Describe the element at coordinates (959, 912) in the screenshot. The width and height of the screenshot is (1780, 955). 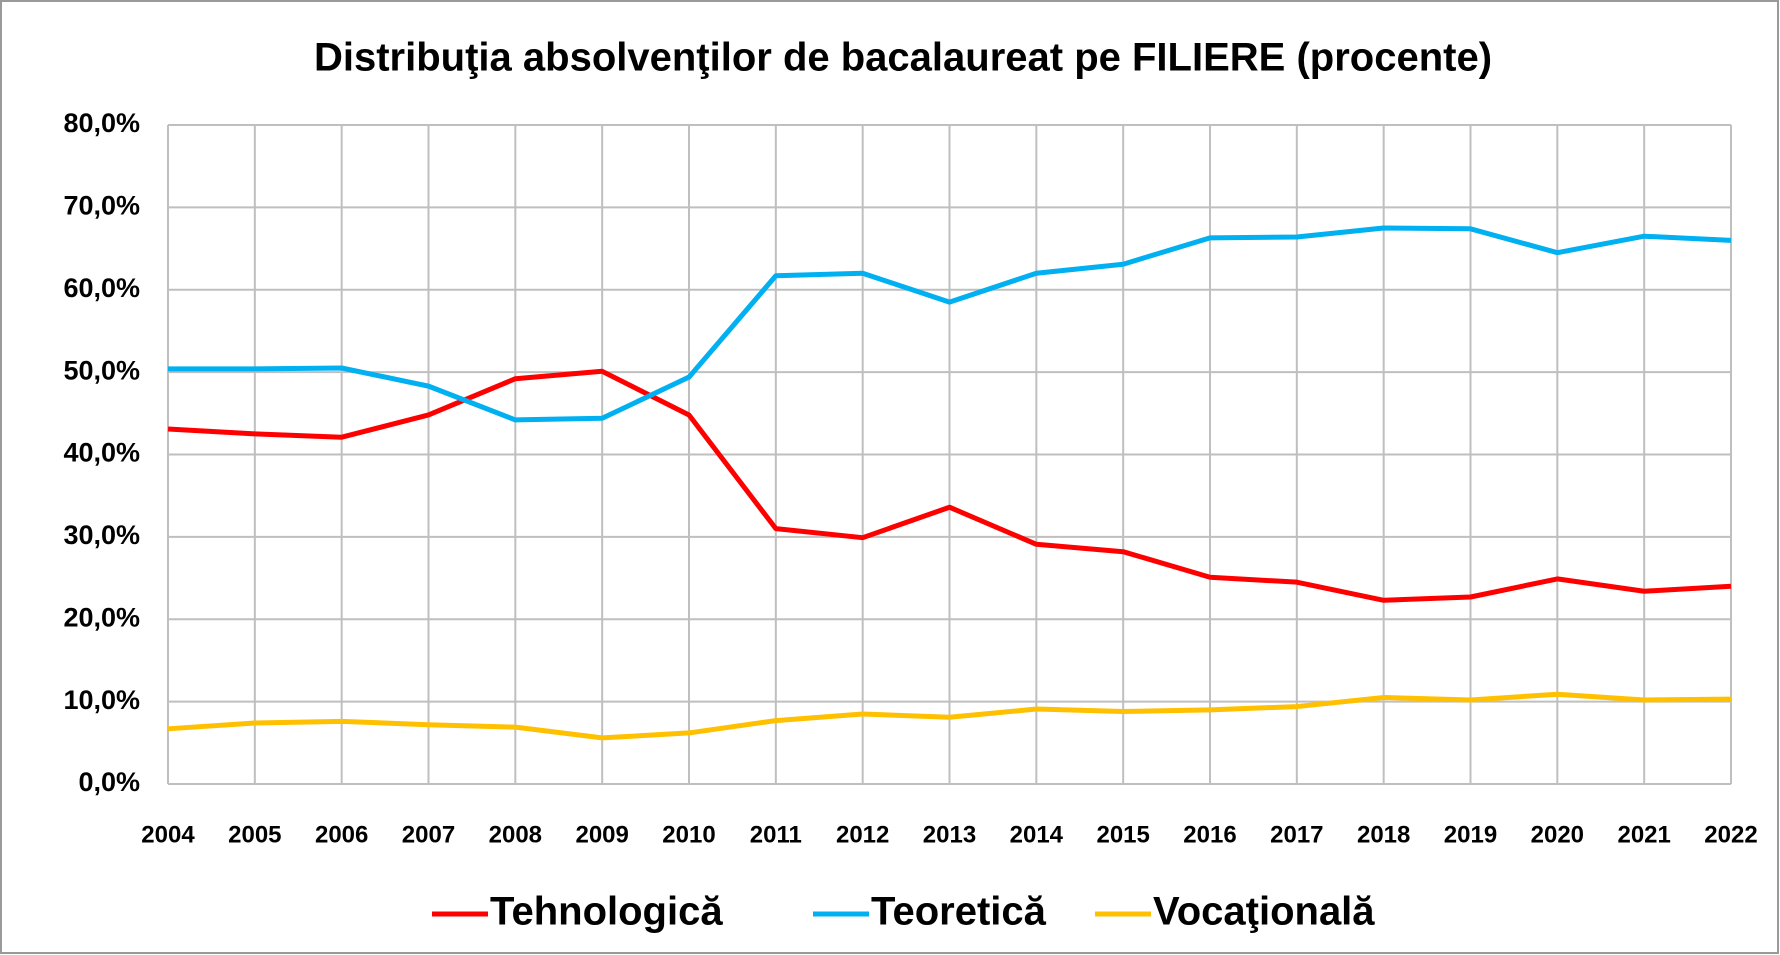
I see `legend-label: Teoretică` at that location.